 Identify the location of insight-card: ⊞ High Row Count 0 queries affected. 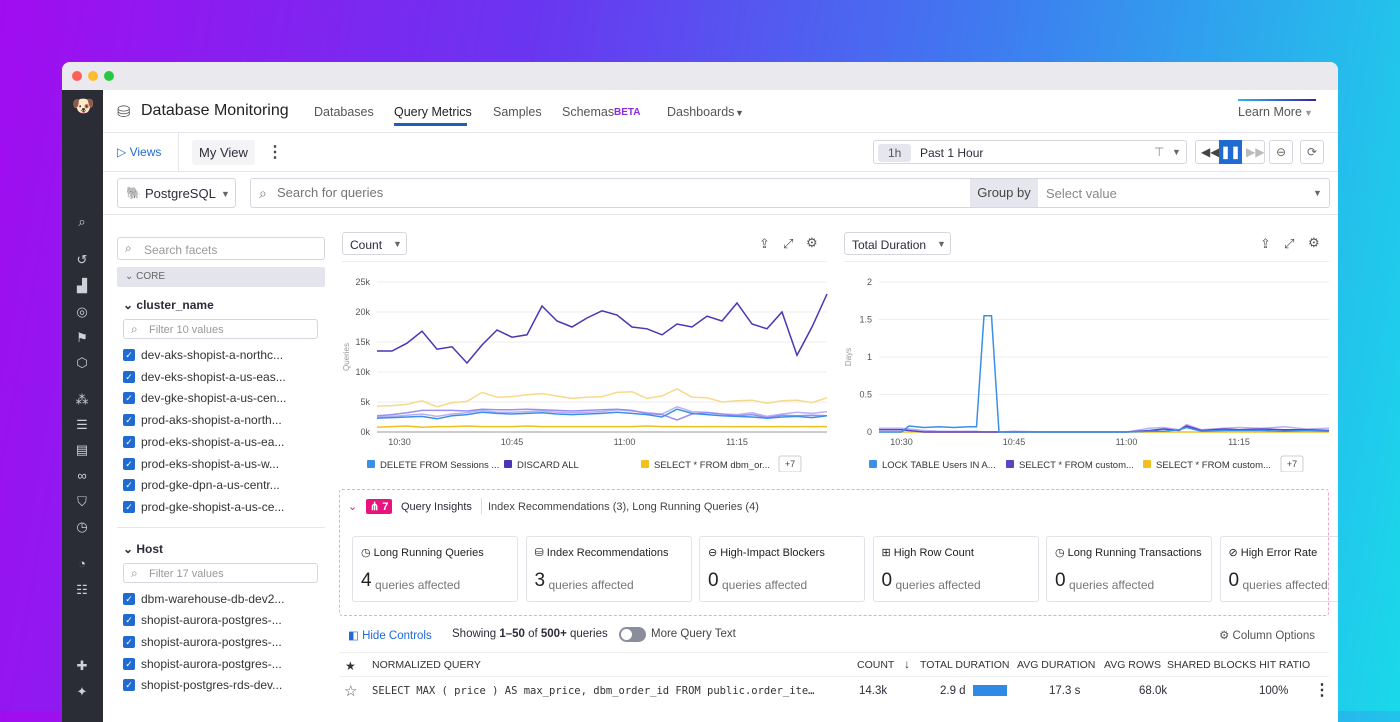
(955, 569).